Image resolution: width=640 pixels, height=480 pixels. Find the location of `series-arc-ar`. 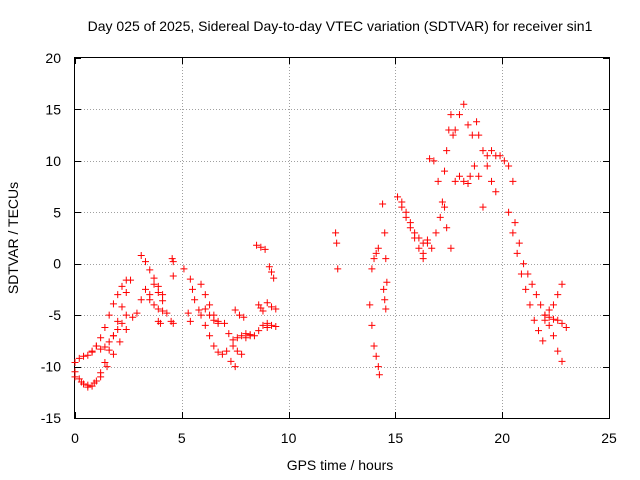

series-arc-ar is located at coordinates (553, 340).